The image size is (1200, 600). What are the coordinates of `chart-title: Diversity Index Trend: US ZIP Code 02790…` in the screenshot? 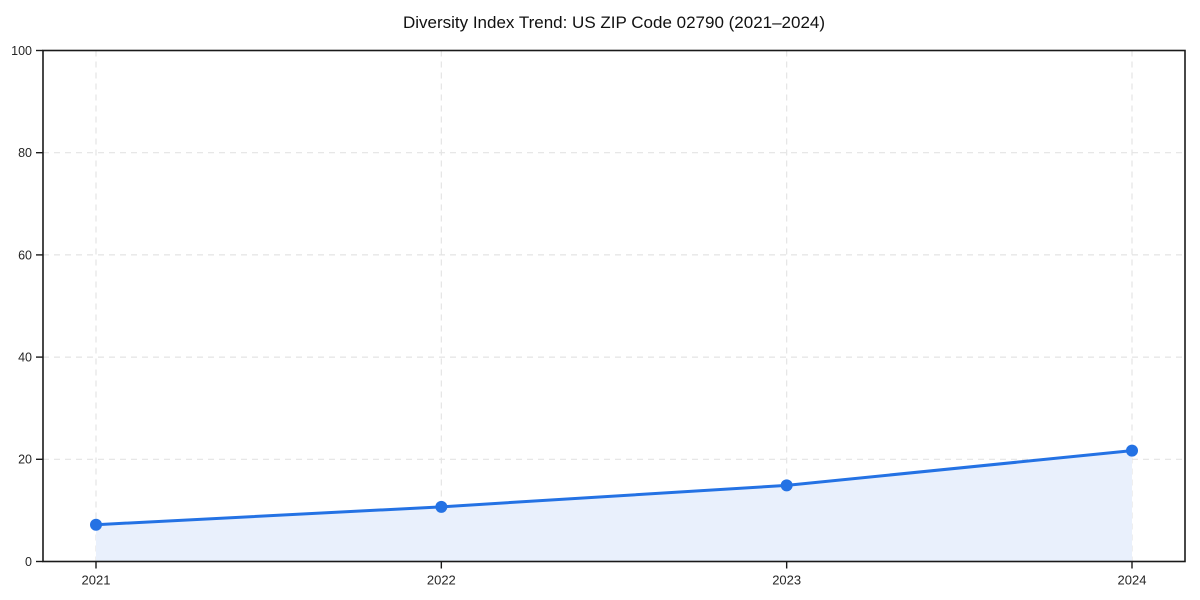 It's located at (614, 22).